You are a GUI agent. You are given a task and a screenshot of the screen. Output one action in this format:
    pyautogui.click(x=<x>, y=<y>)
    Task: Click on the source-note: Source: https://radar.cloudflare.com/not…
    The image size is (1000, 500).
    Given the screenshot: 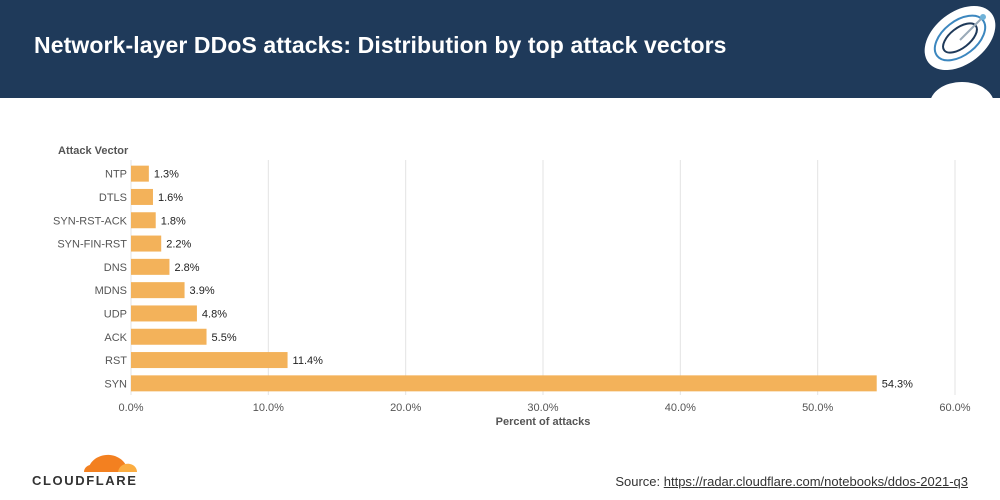 What is the action you would take?
    pyautogui.click(x=791, y=481)
    